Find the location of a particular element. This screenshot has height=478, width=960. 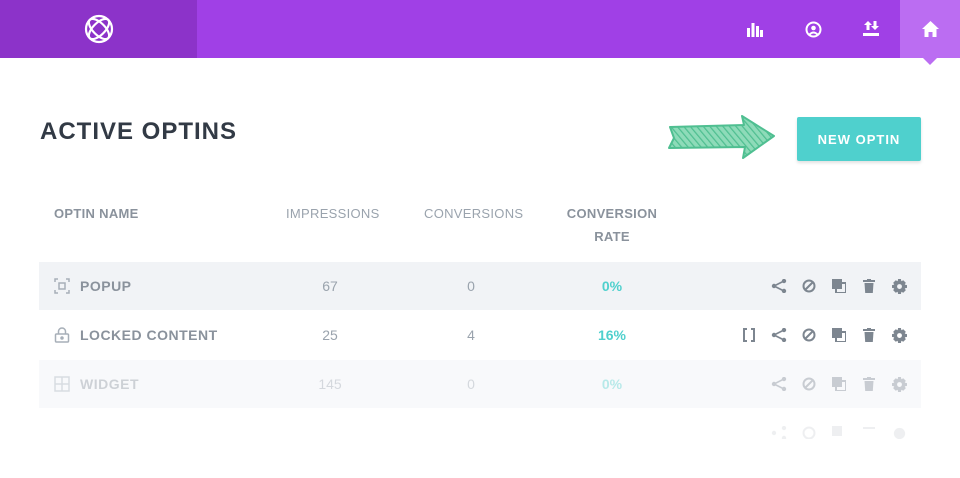

top-nav is located at coordinates (843, 32).